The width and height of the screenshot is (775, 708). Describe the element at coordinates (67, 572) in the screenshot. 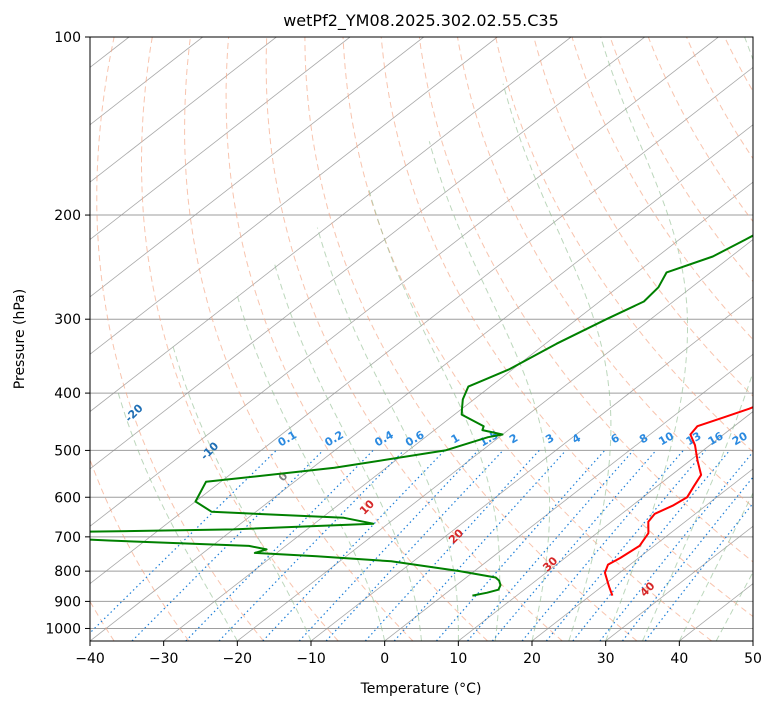

I see `y-tick-label: 800` at that location.